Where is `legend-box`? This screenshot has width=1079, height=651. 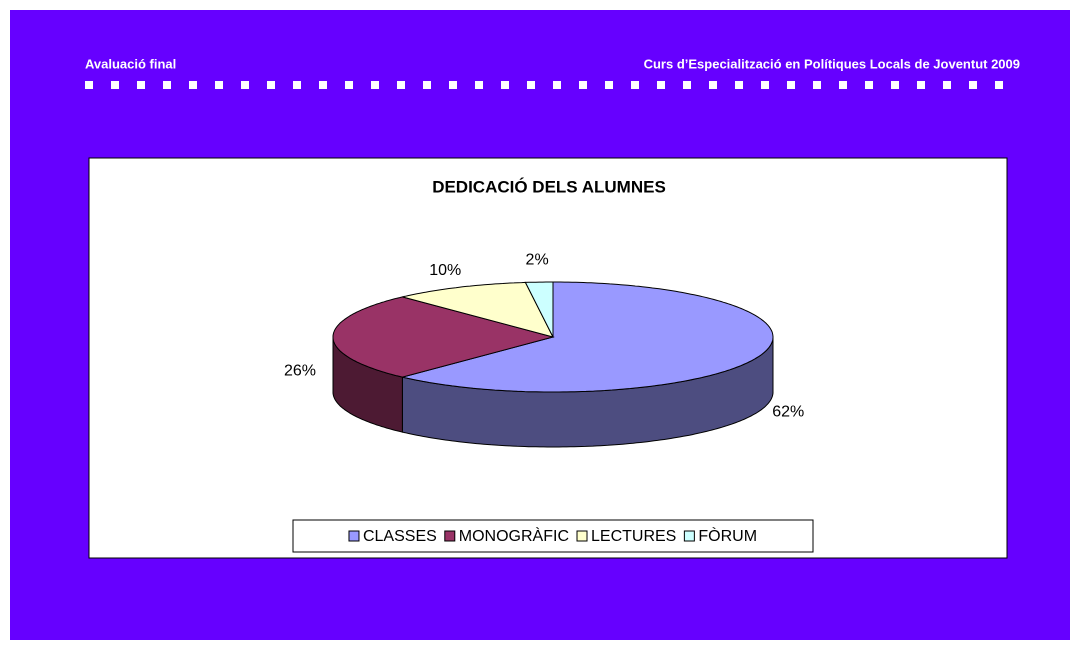 legend-box is located at coordinates (553, 536).